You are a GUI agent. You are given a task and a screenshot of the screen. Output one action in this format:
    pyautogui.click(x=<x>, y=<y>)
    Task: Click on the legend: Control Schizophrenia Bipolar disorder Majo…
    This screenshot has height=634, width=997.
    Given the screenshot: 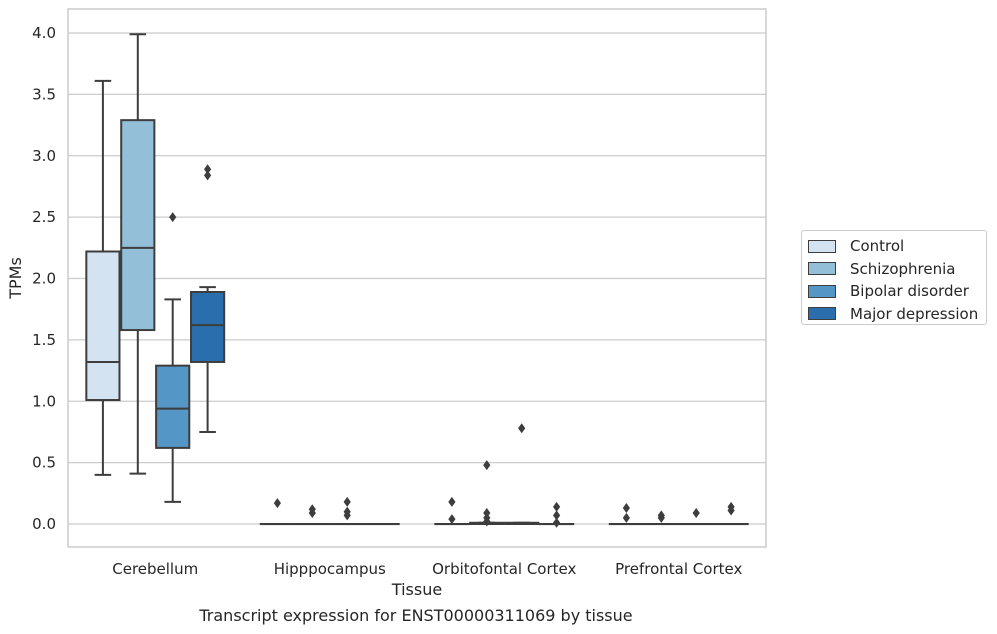 What is the action you would take?
    pyautogui.click(x=894, y=277)
    